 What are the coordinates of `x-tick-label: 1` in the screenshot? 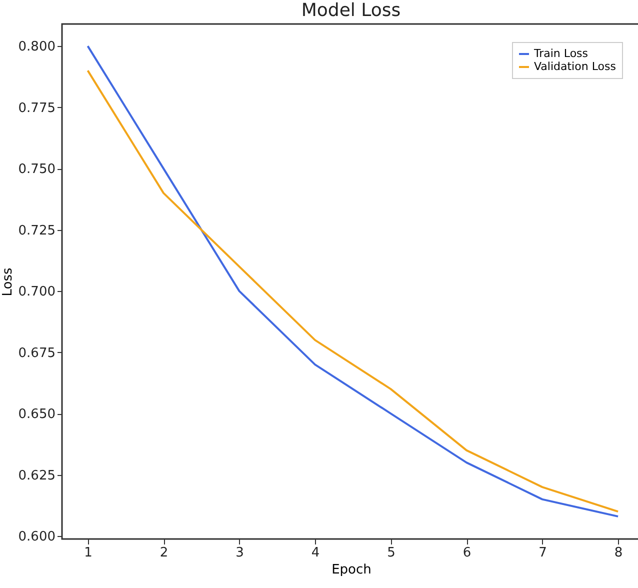 It's located at (88, 553).